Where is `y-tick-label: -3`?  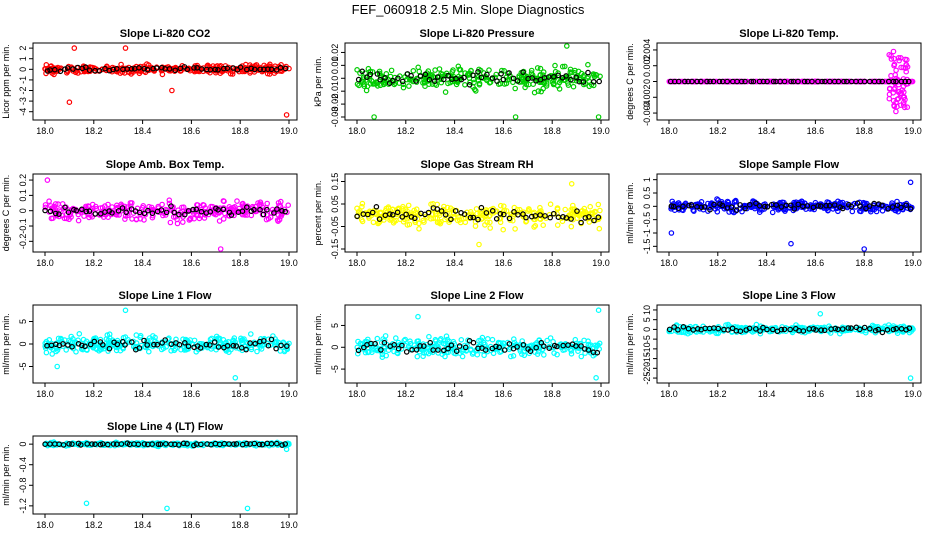
y-tick-label: -3 is located at coordinates (23, 101).